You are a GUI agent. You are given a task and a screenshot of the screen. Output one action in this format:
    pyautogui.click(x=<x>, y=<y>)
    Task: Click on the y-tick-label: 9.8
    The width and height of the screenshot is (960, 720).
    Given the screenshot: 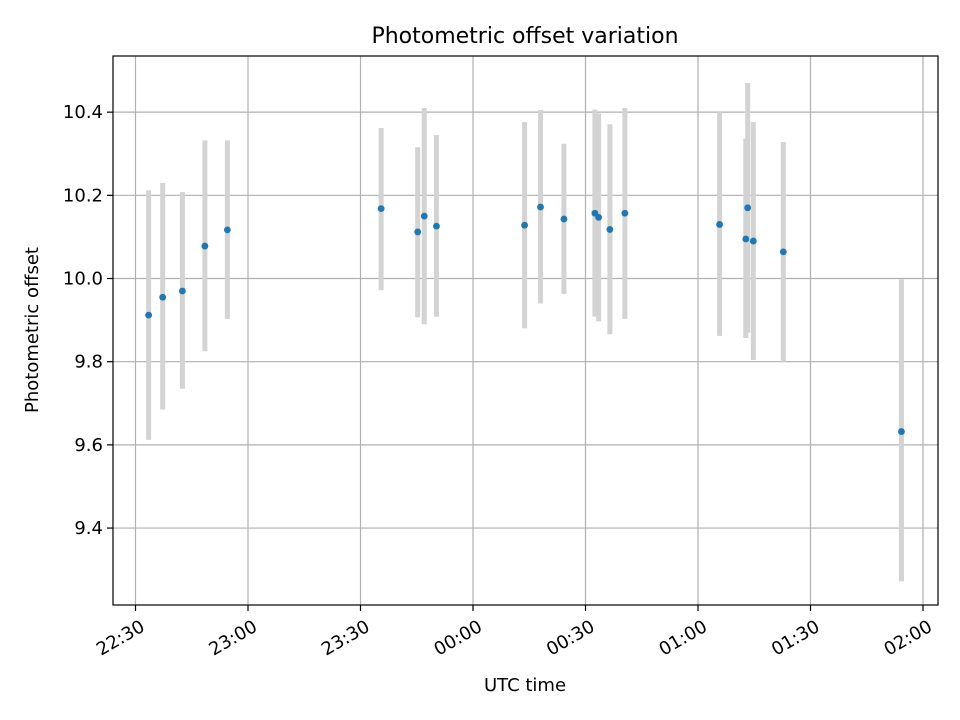 What is the action you would take?
    pyautogui.click(x=88, y=362)
    